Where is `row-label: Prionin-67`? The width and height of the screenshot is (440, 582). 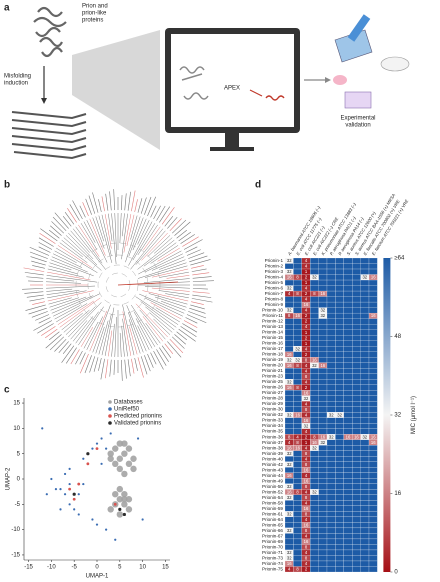
row-label: Prionin-67 is located at coordinates (272, 535).